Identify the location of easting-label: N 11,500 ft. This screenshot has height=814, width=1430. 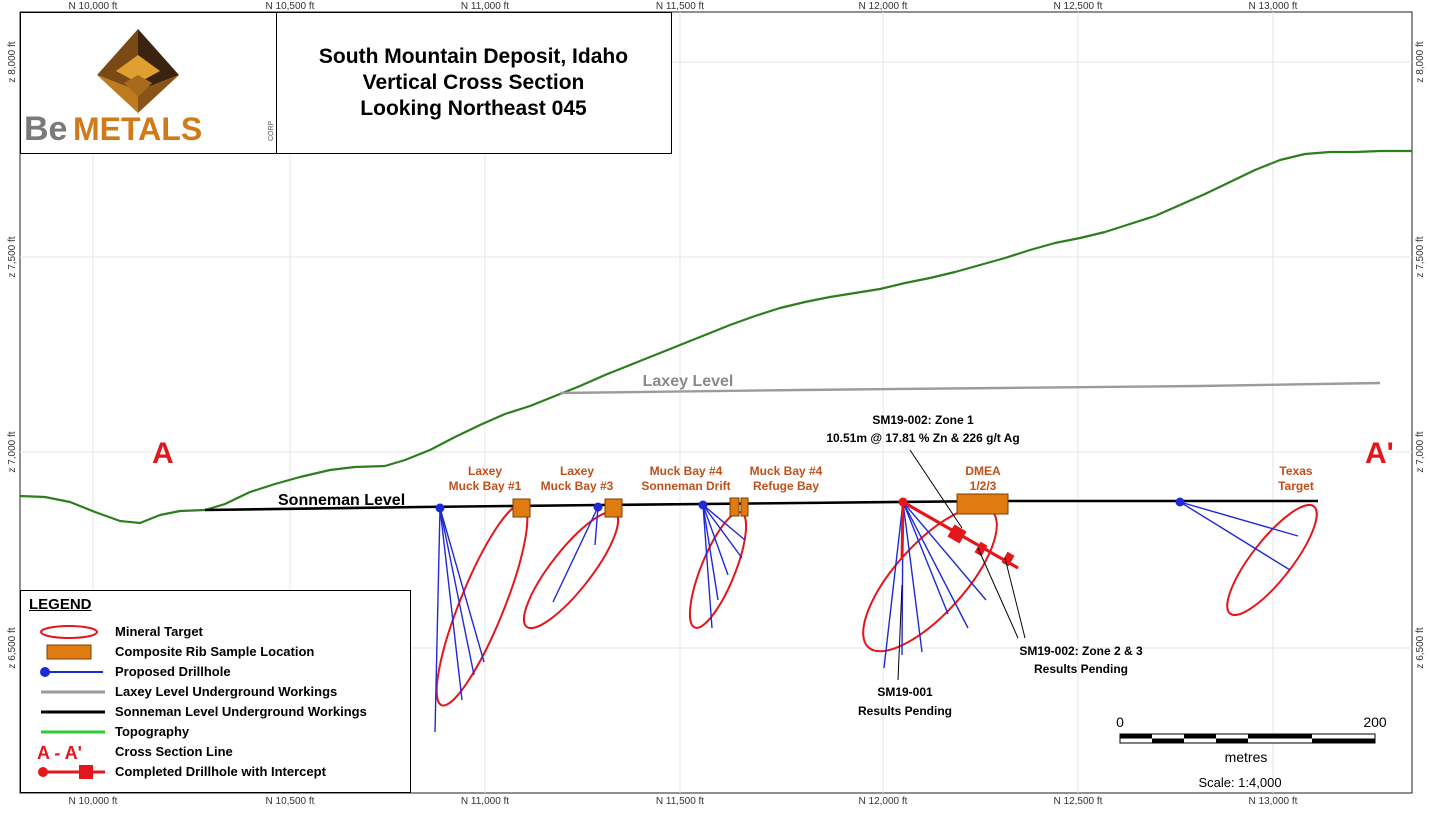
(680, 6).